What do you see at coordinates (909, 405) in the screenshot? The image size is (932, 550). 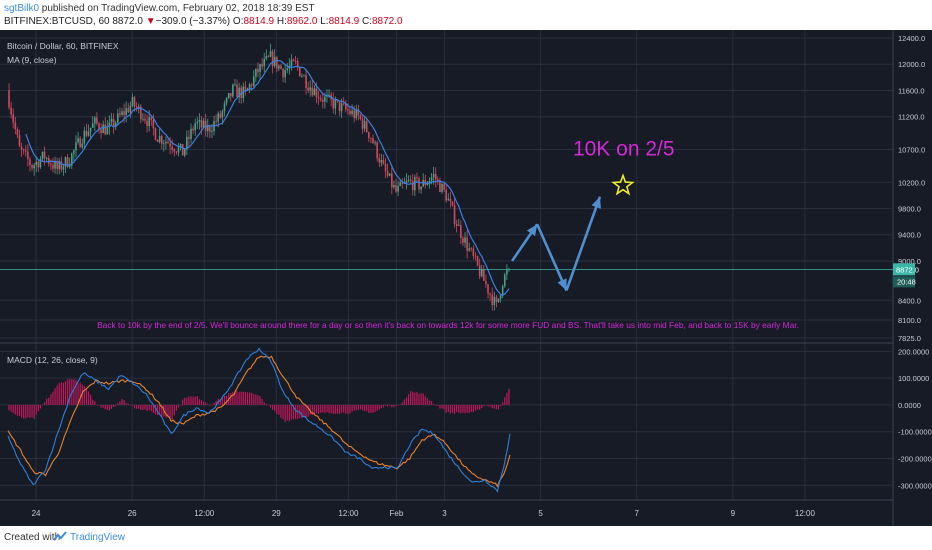 I see `macd-tick-label: 0.0000` at bounding box center [909, 405].